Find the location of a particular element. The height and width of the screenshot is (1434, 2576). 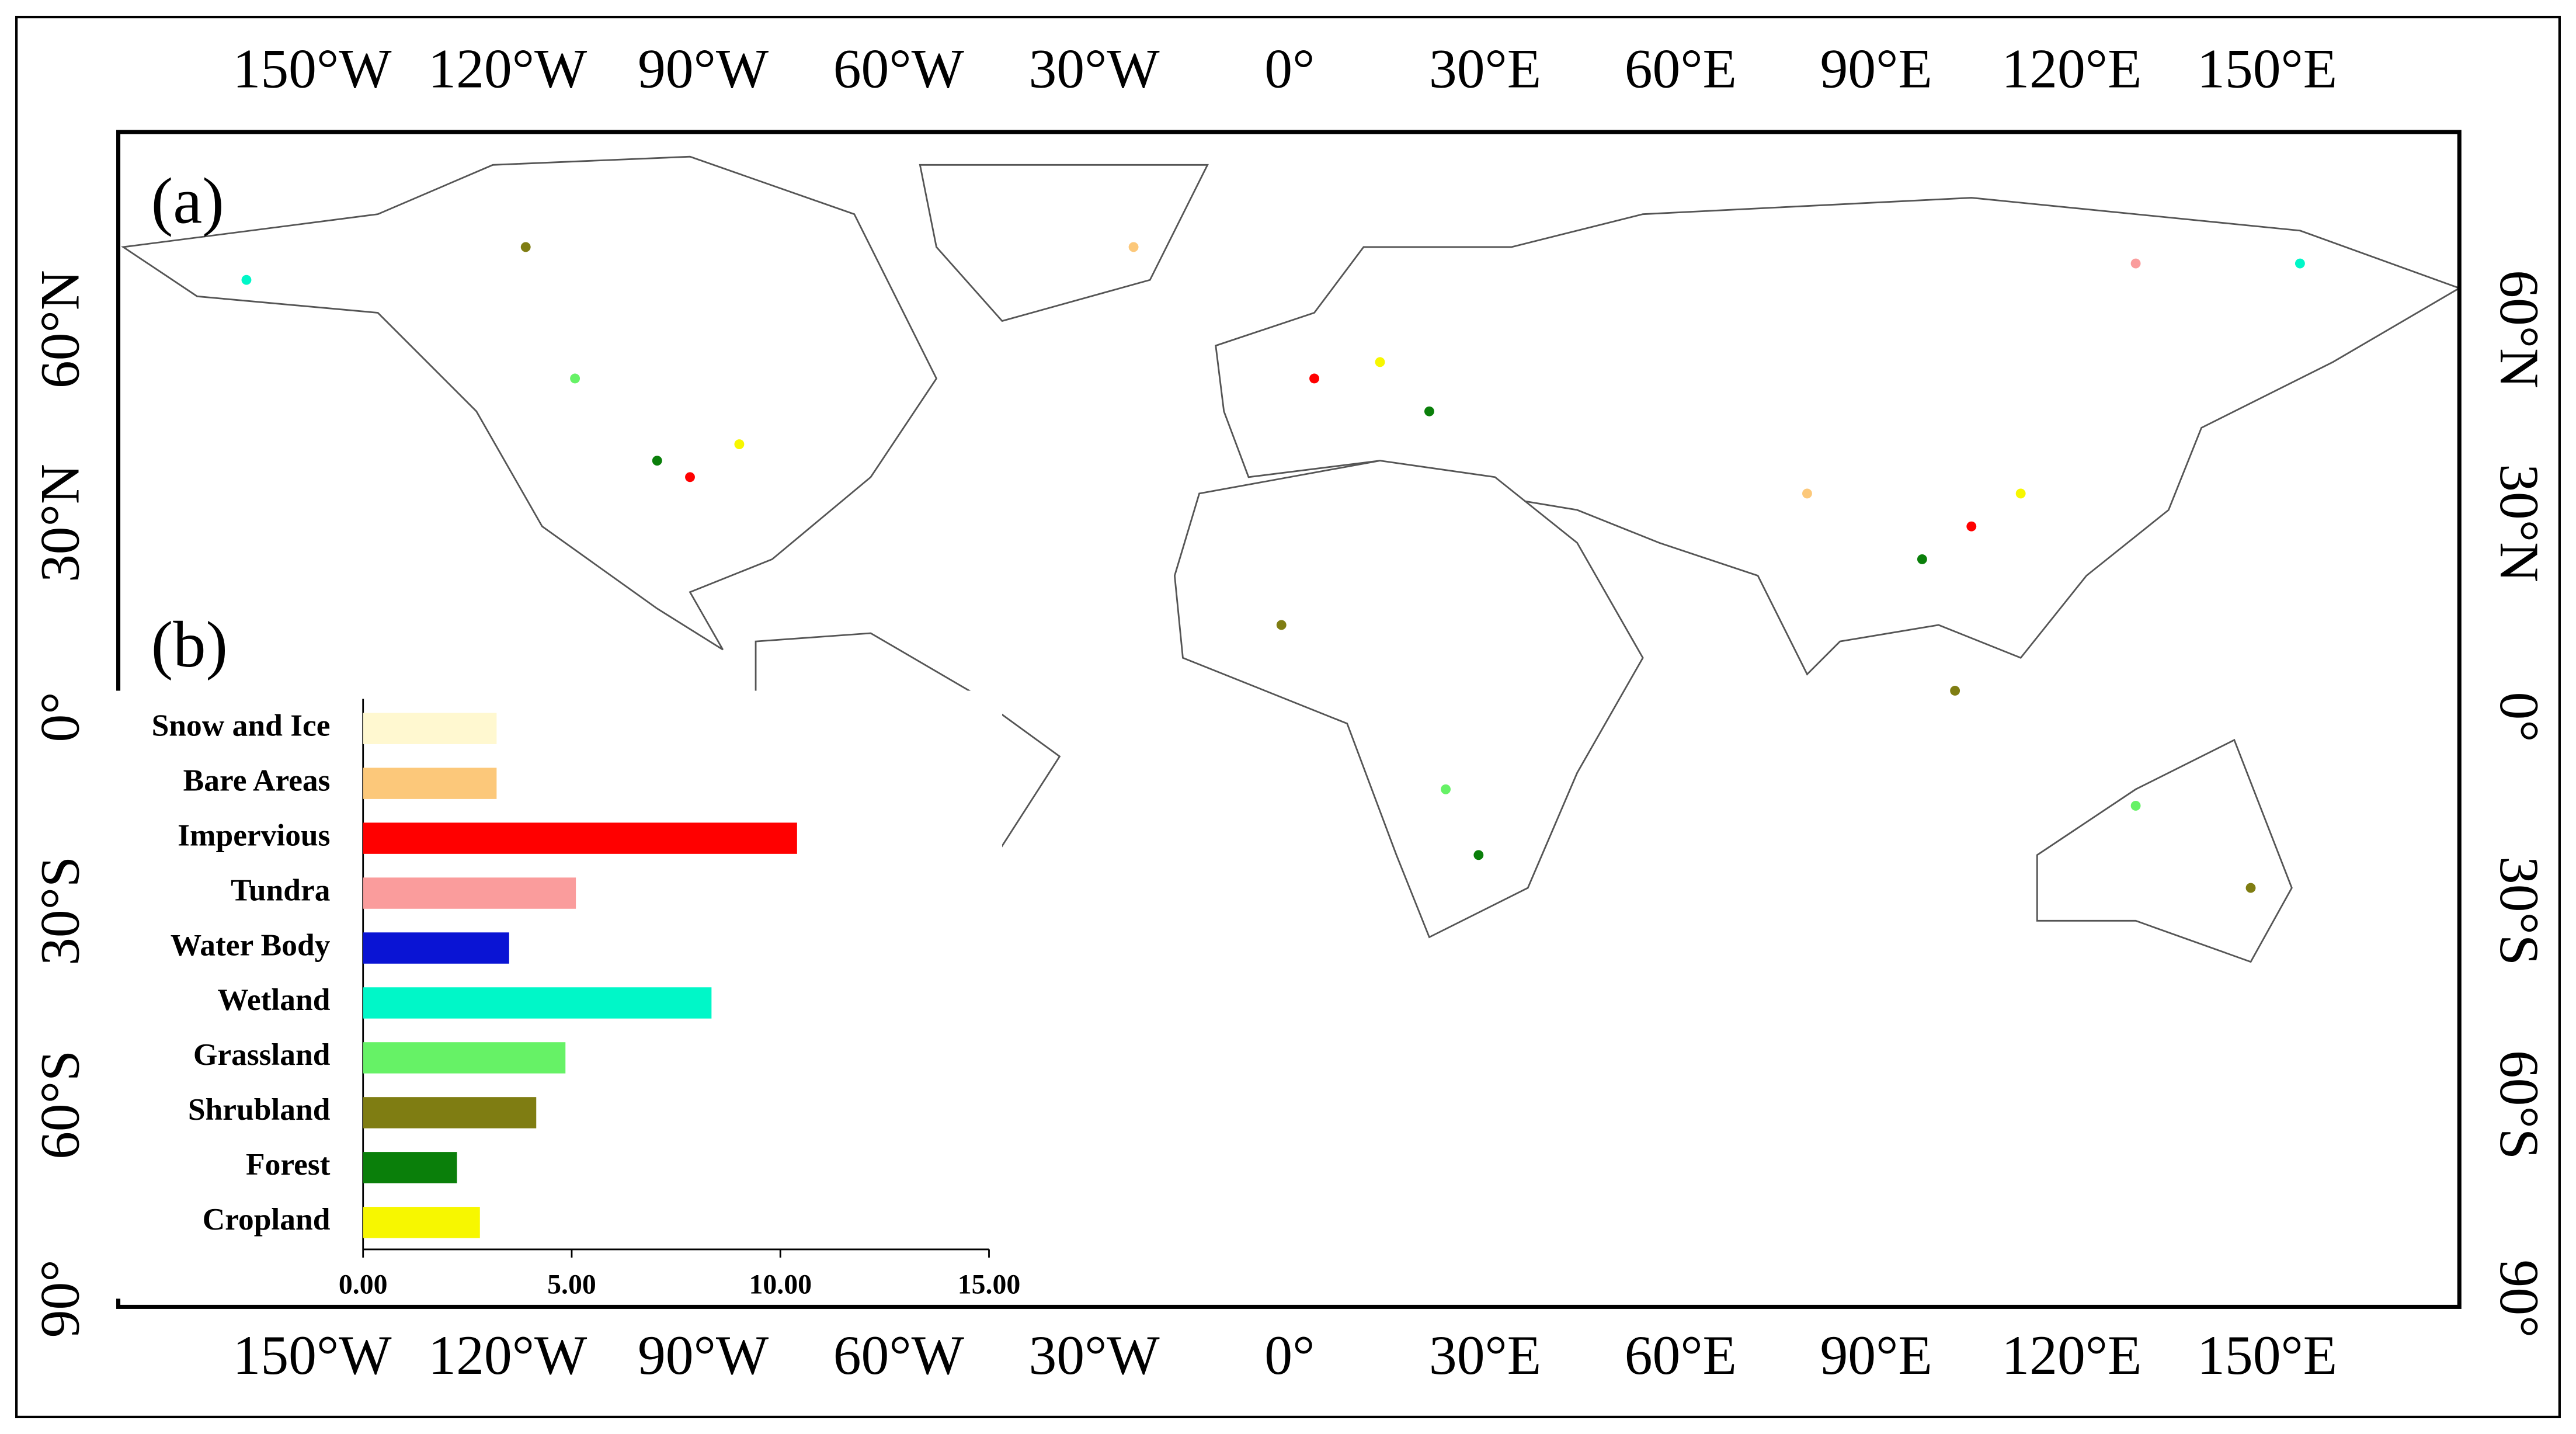

category-label: Grassland is located at coordinates (262, 1054).